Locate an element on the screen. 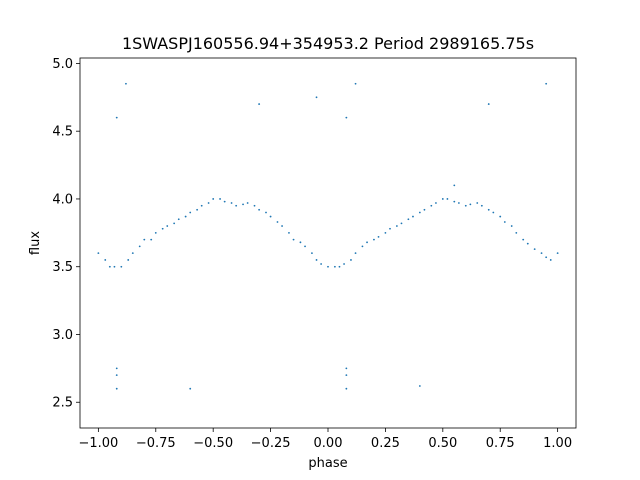 The width and height of the screenshot is (640, 480). y-tick-label: 4.5 is located at coordinates (62, 132).